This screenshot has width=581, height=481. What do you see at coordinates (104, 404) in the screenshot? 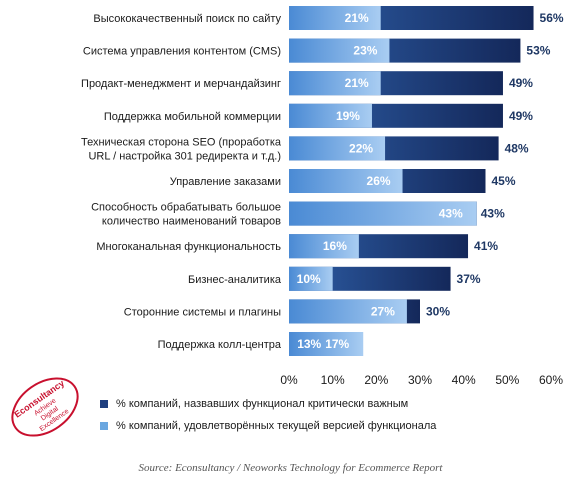
I see `legend-swatch-critical` at bounding box center [104, 404].